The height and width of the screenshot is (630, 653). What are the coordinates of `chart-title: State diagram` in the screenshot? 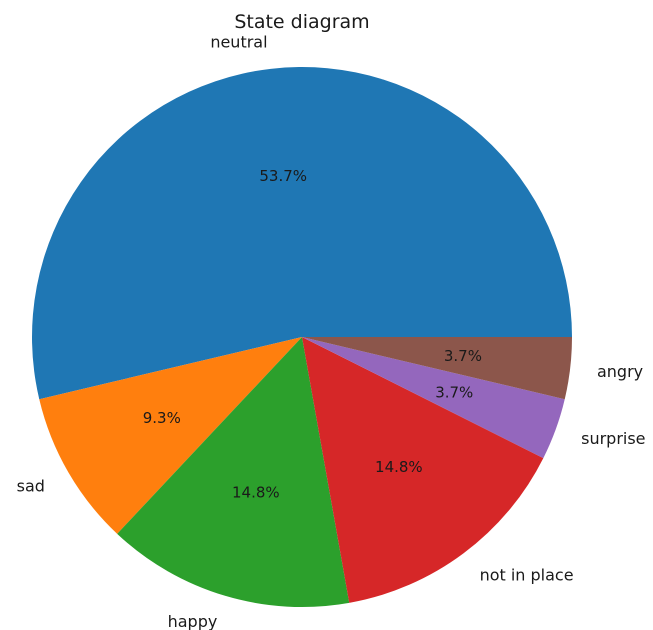 It's located at (301, 22).